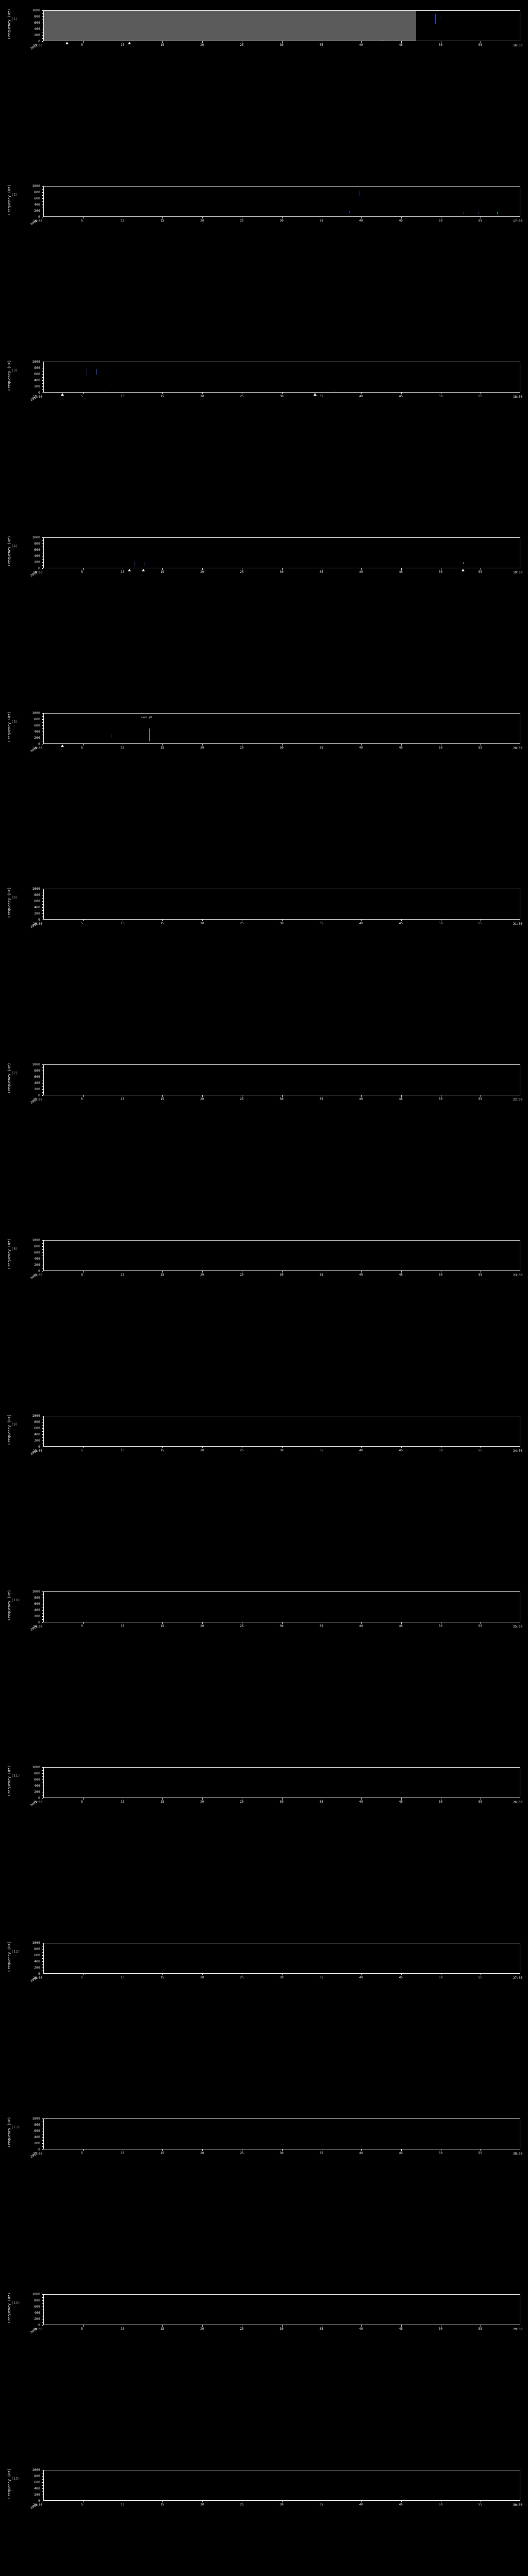  What do you see at coordinates (281, 748) in the screenshot?
I see `x-tick-label-5-30: 30` at bounding box center [281, 748].